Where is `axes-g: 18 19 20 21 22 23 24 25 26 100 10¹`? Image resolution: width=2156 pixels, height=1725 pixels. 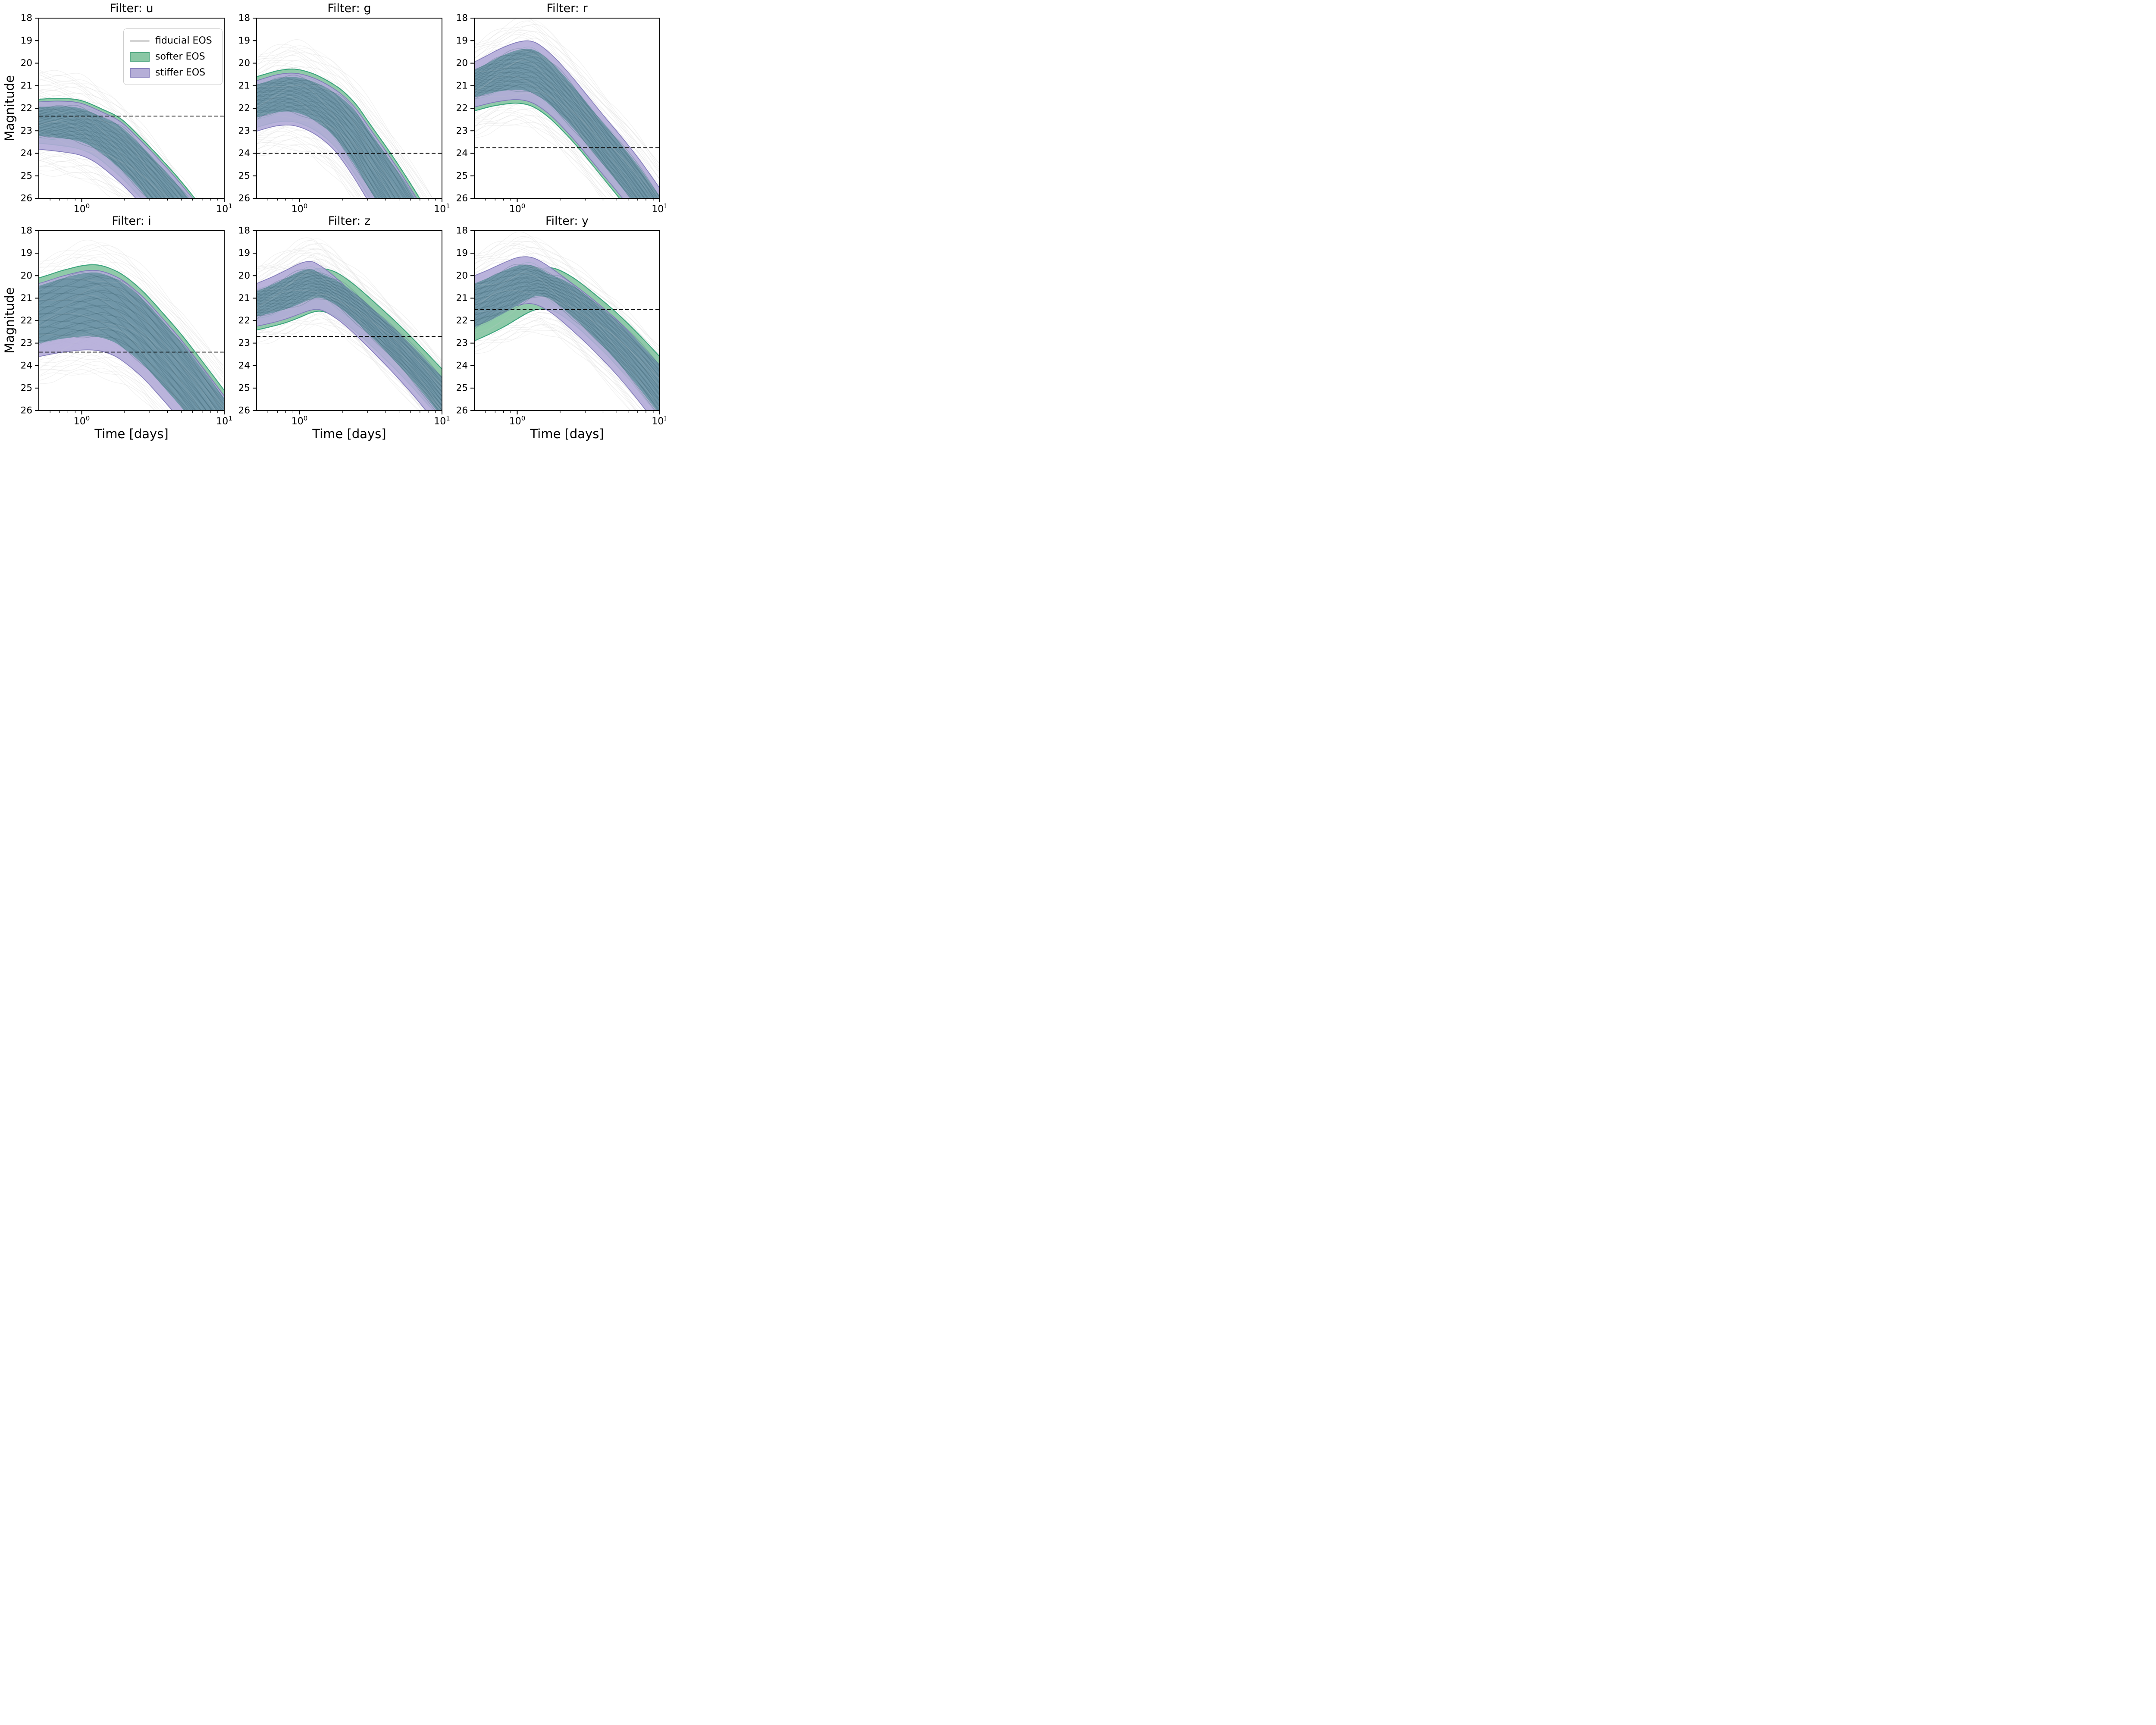
axes-g: 18 19 20 21 22 23 24 25 26 100 10¹ is located at coordinates (344, 114).